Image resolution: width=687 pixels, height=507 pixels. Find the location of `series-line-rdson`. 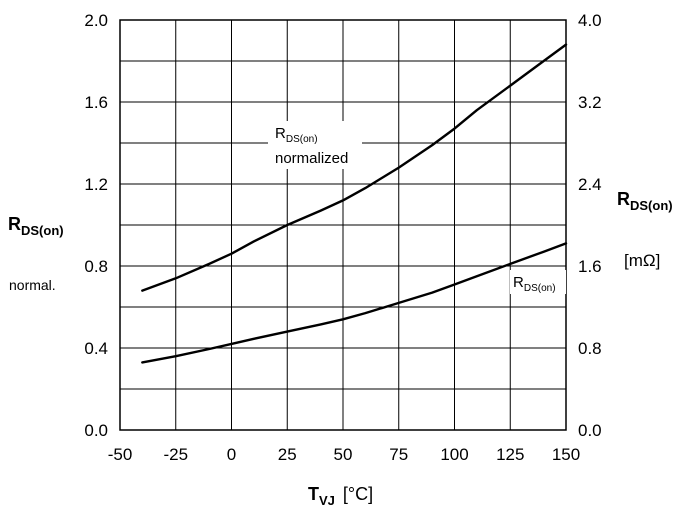

series-line-rdson is located at coordinates (354, 303).